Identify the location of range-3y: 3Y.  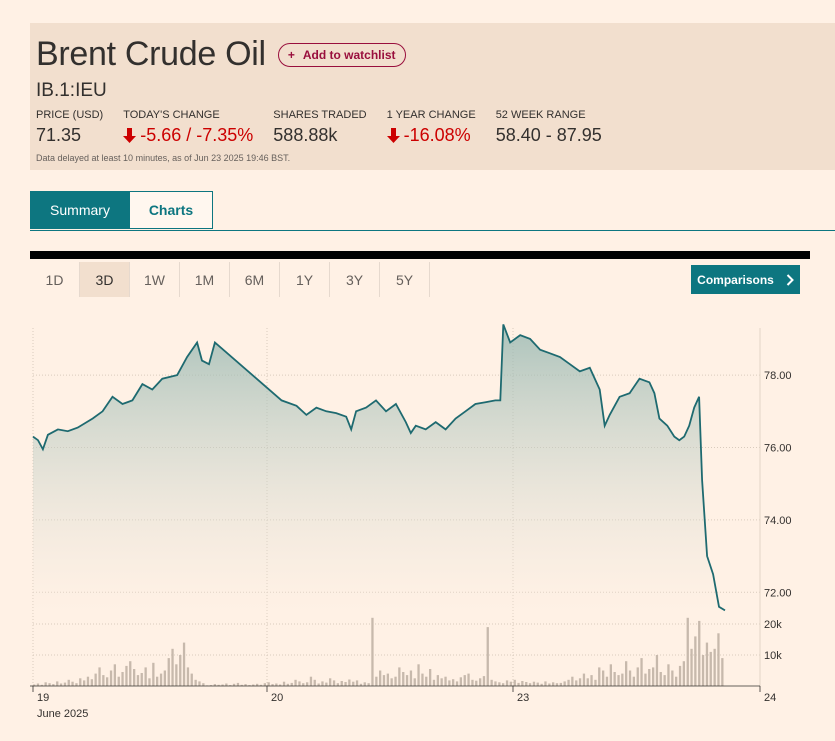
(355, 279).